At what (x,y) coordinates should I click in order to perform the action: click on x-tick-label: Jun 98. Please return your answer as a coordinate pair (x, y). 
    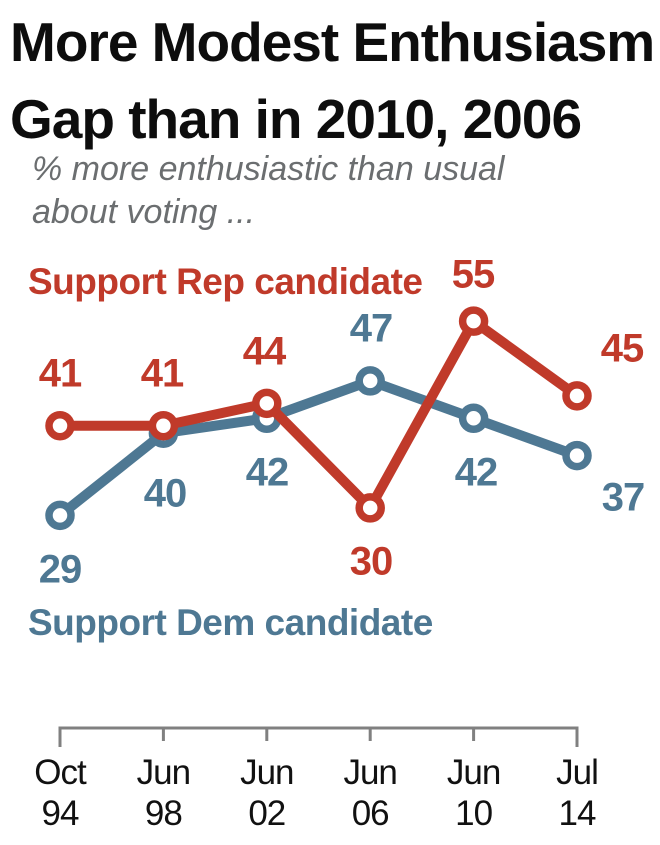
    Looking at the image, I should click on (163, 793).